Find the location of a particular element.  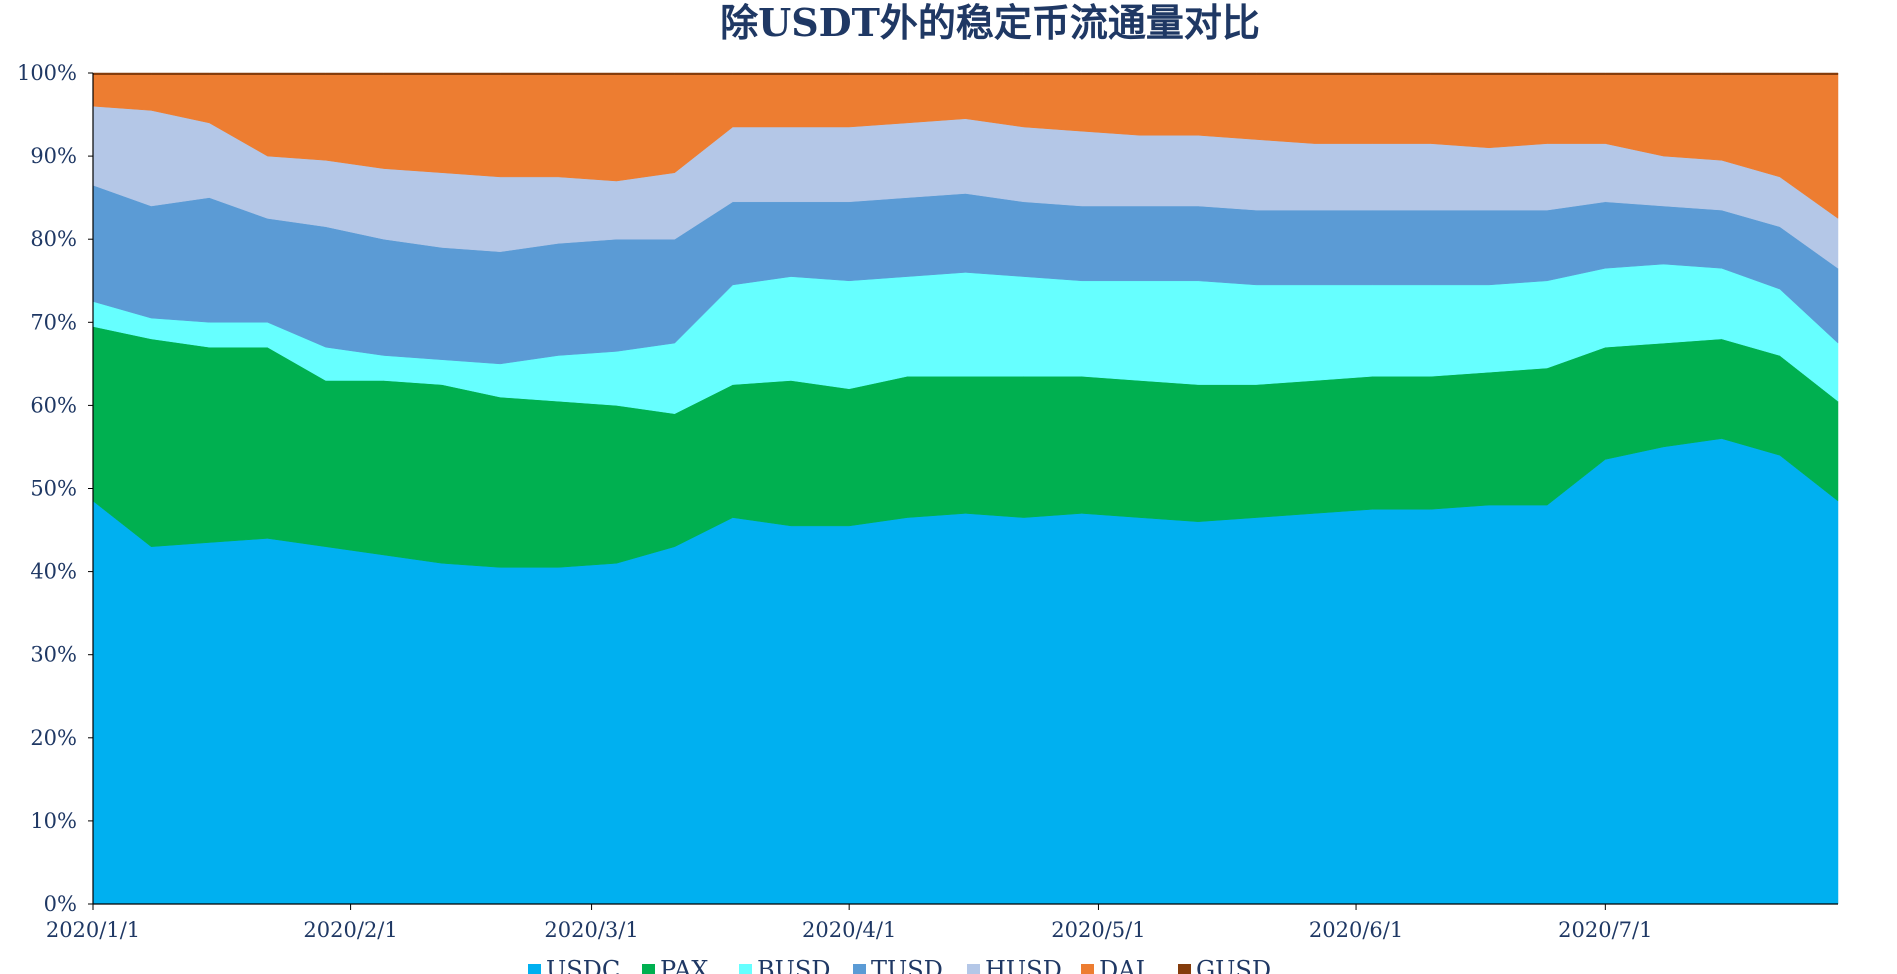

legend-label: USDC is located at coordinates (583, 965).